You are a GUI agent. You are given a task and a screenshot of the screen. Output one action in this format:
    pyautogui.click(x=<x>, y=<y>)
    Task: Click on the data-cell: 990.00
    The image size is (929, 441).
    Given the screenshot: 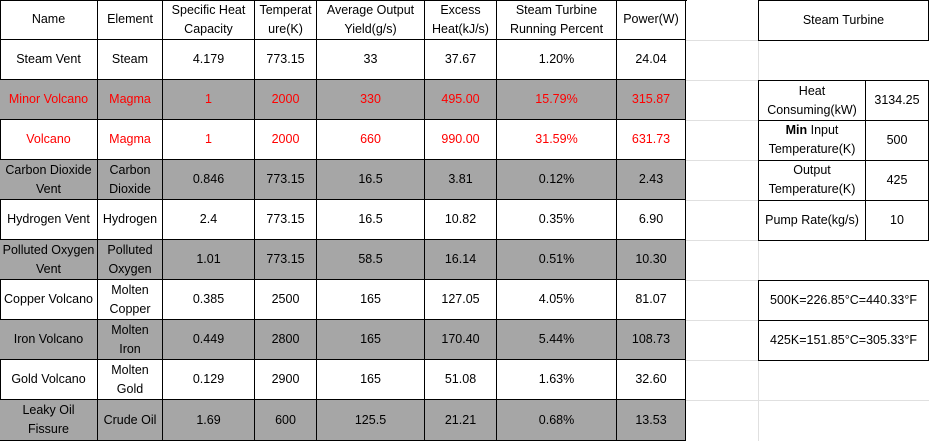 What is the action you would take?
    pyautogui.click(x=461, y=140)
    